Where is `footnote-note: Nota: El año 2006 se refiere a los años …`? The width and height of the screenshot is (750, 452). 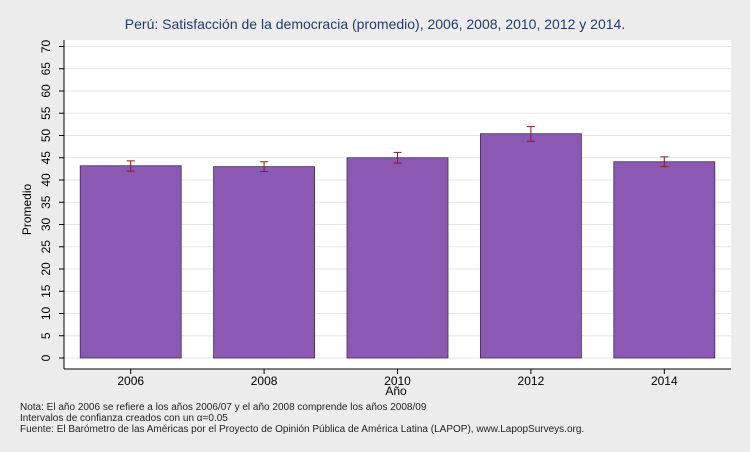
footnote-note: Nota: El año 2006 se refiere a los años … is located at coordinates (223, 407).